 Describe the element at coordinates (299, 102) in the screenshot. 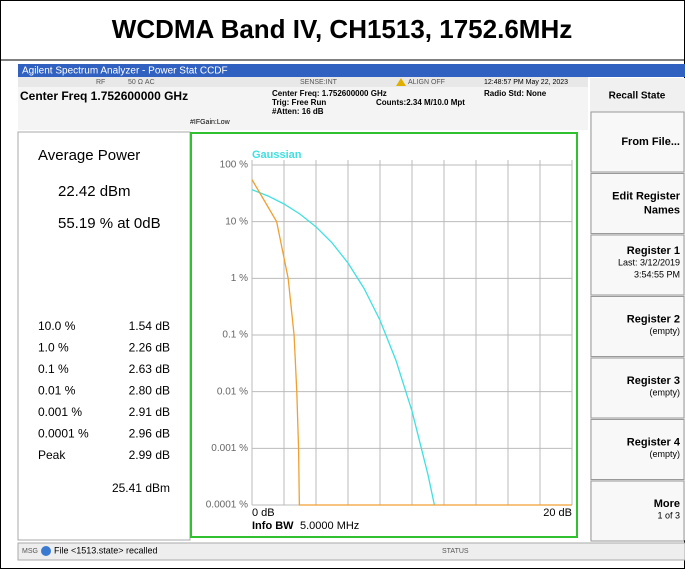

I see `trig: Trig: Free Run` at that location.